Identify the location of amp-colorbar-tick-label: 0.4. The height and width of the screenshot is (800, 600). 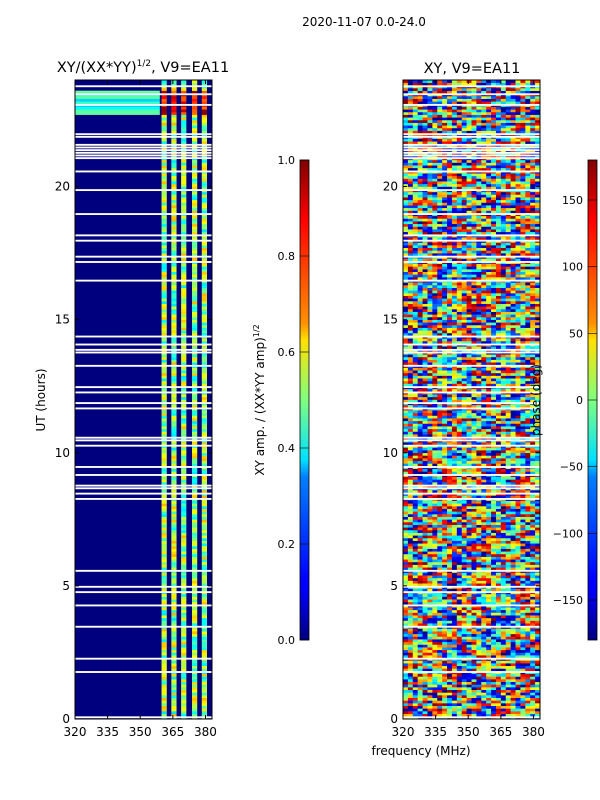
(287, 448).